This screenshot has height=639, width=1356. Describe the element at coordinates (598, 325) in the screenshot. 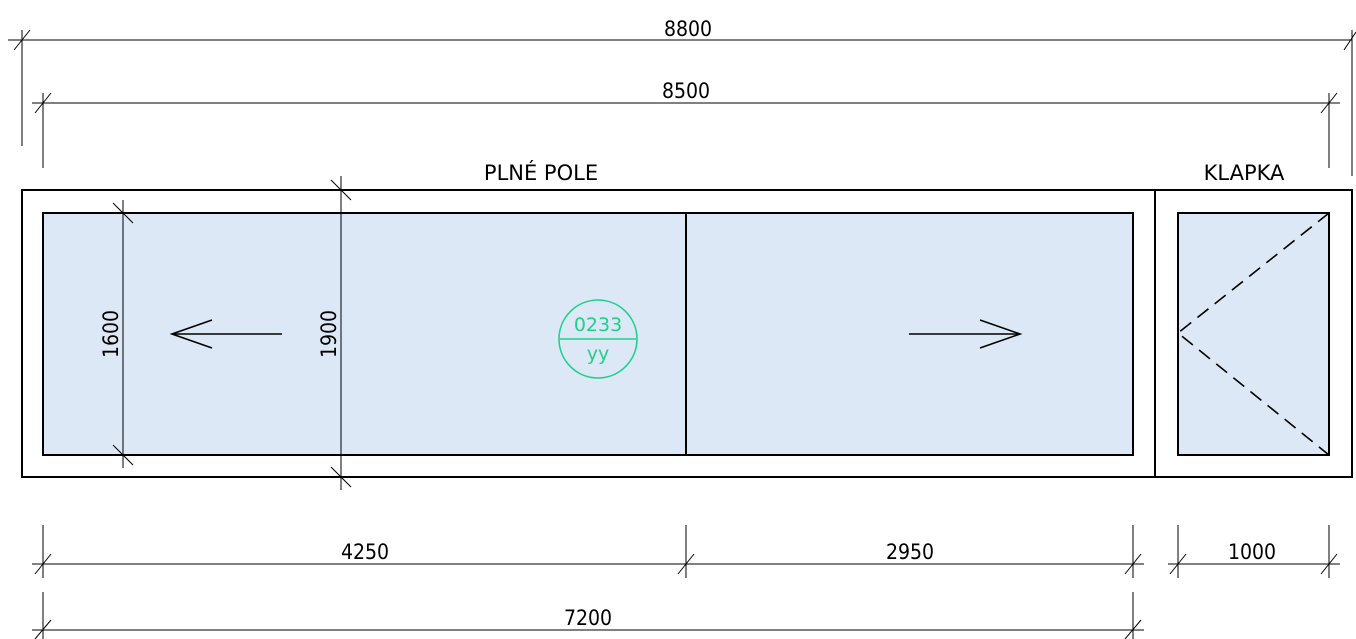

I see `tag-code: 0233` at that location.